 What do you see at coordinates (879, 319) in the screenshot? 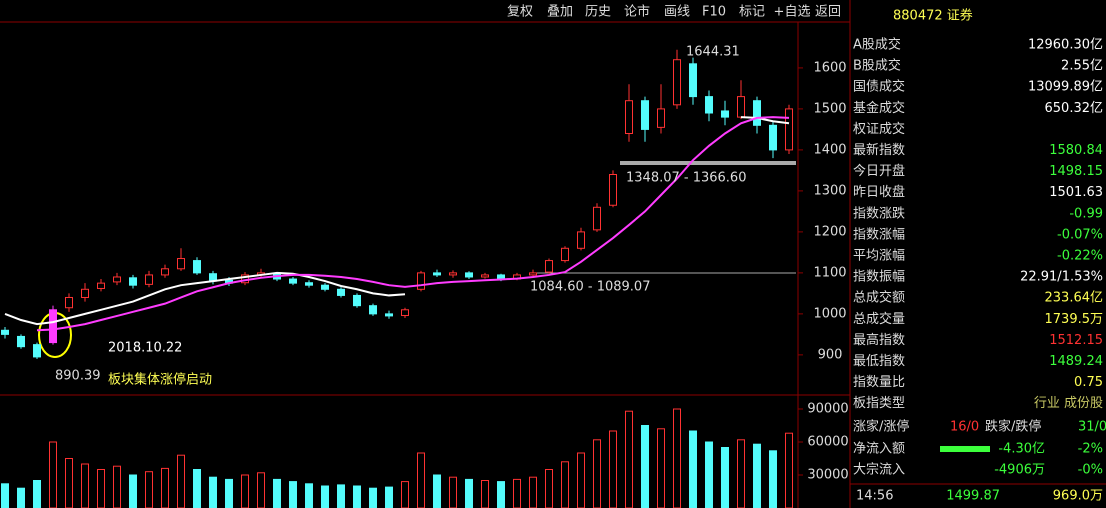
I see `stat-label: 总成交量` at bounding box center [879, 319].